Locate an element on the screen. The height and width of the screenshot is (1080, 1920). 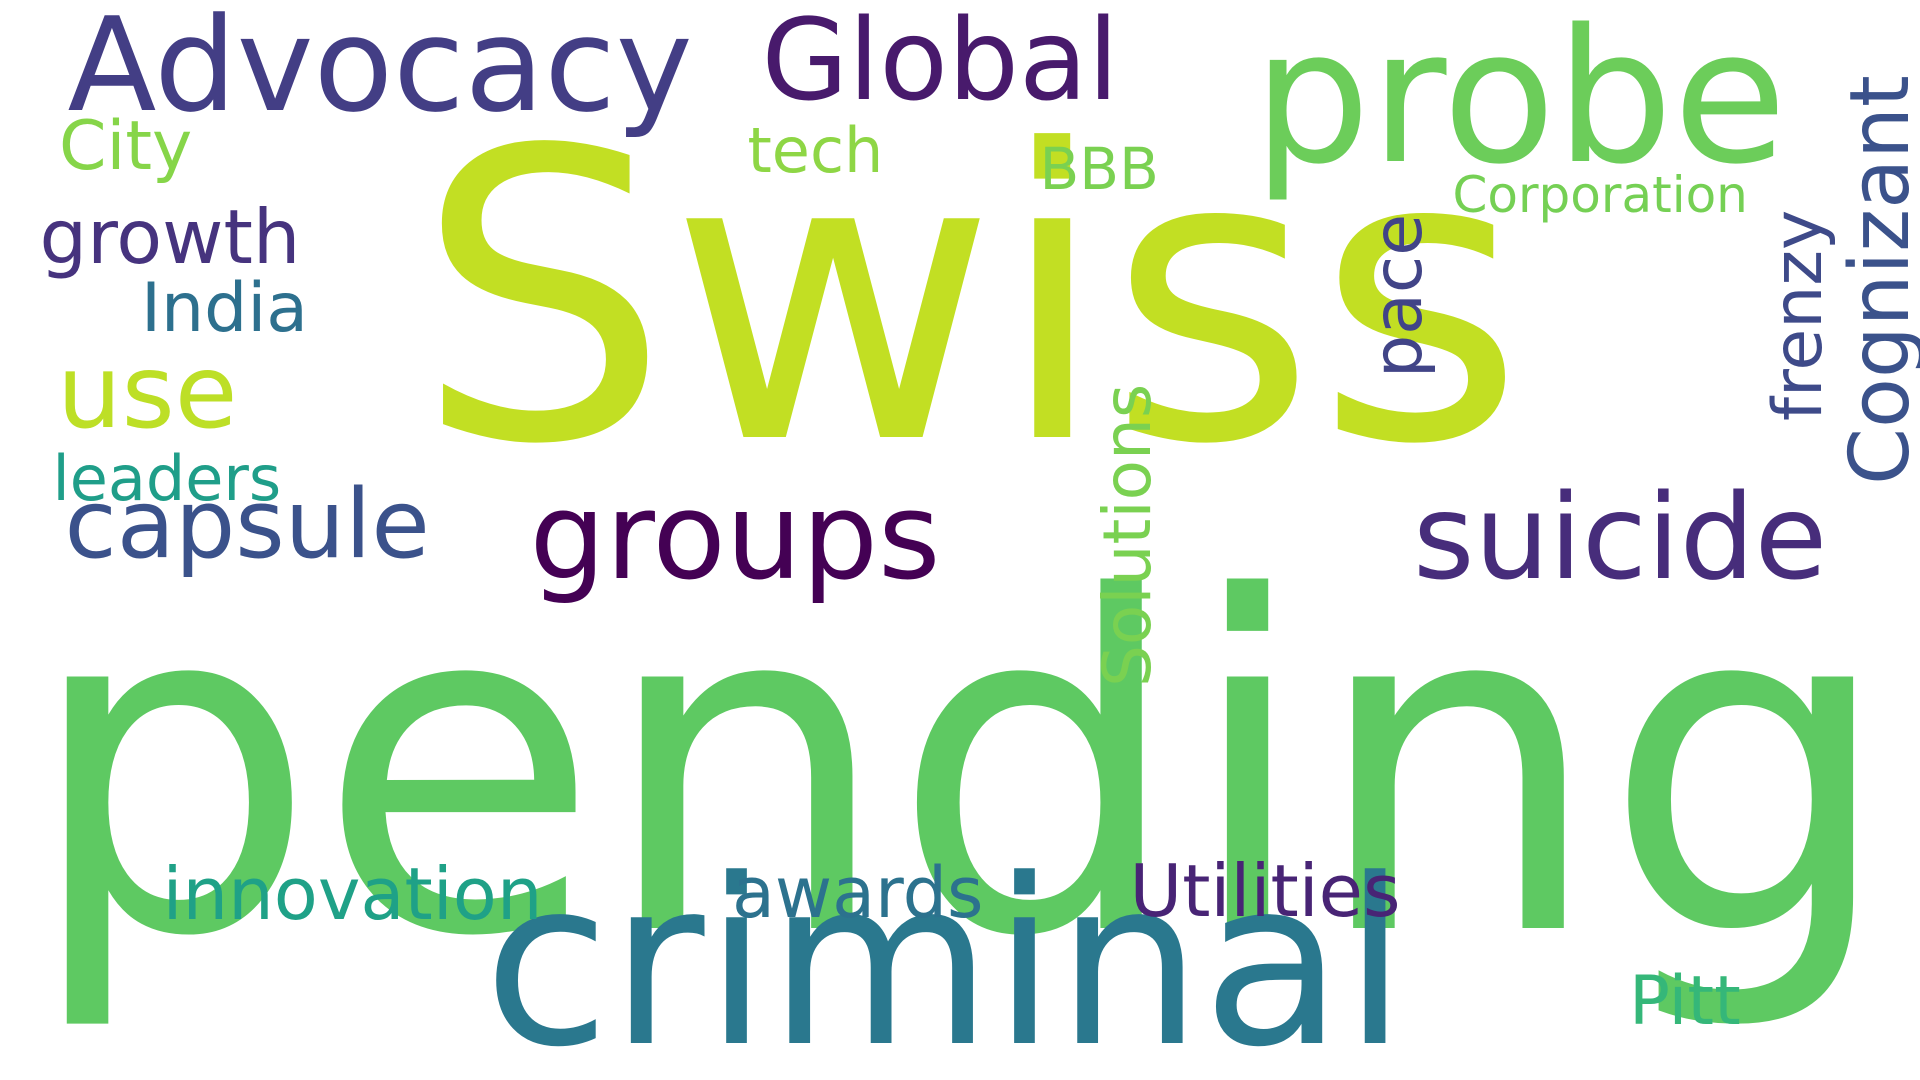
word-tech: tech is located at coordinates (815, 150).